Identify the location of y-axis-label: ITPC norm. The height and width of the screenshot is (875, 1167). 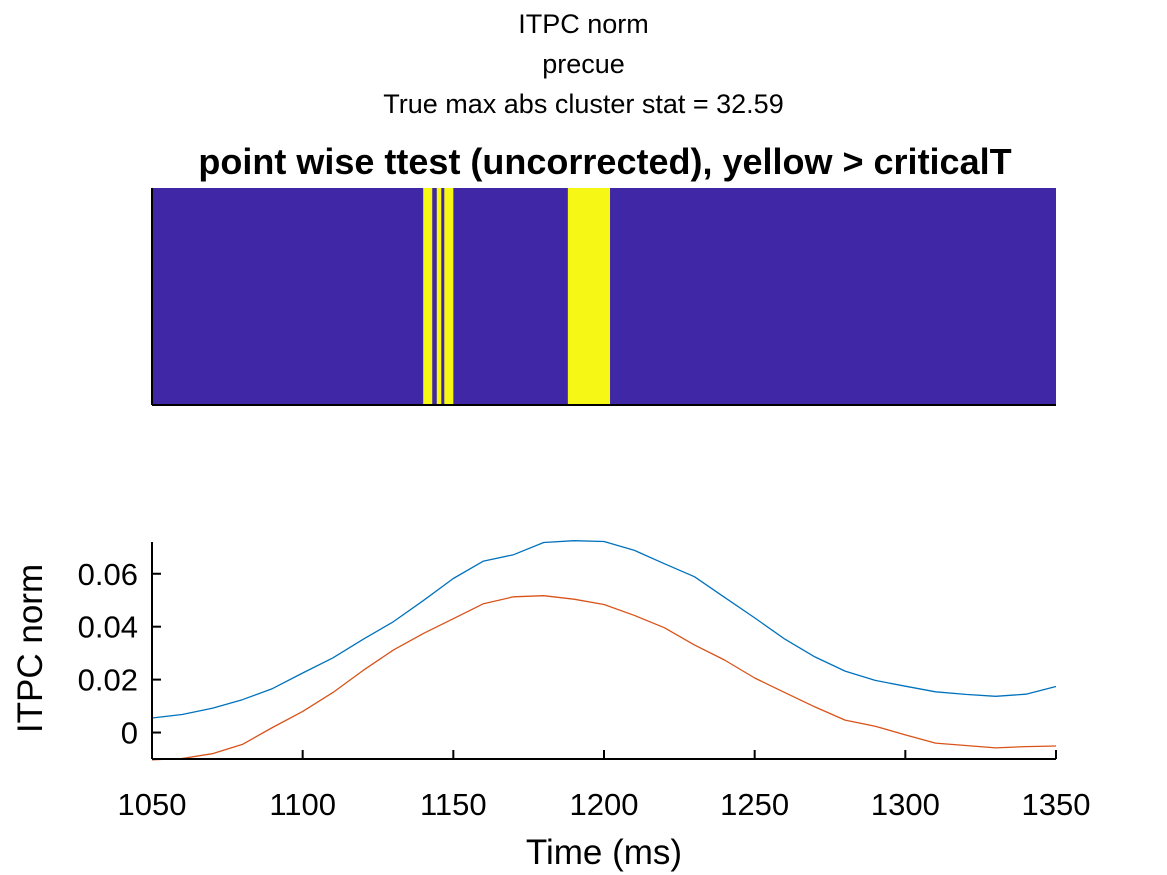
(30, 648).